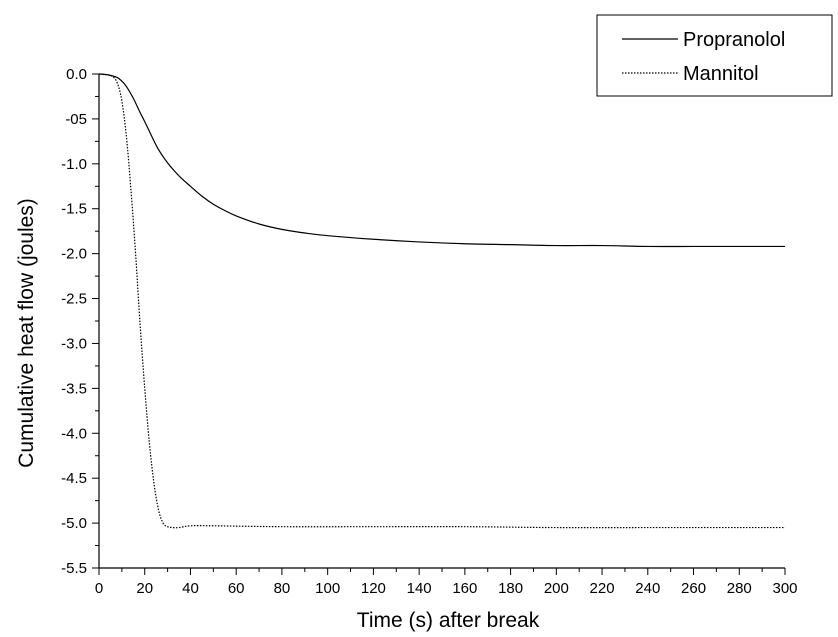  What do you see at coordinates (556, 588) in the screenshot?
I see `x-tick-label: 200` at bounding box center [556, 588].